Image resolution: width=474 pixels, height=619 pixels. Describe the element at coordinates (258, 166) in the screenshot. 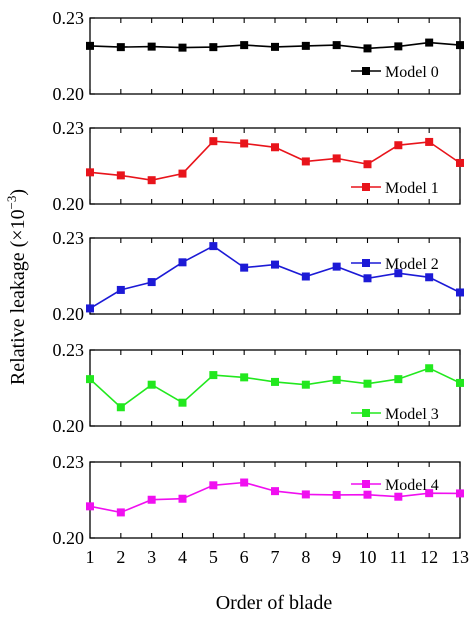

I see `panel-1: 0.20 0.23 Model 1` at that location.